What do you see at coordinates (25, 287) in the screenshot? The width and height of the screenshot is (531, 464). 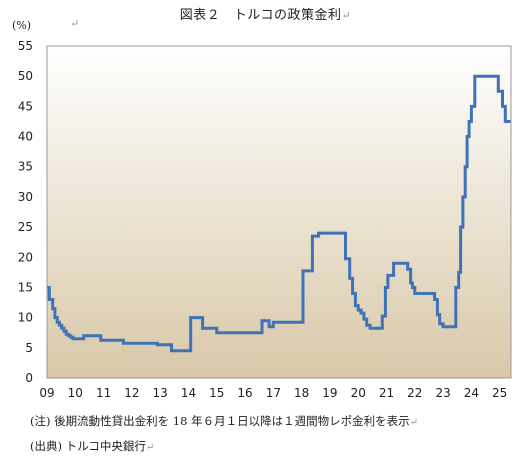 I see `y-tick-label: 15` at bounding box center [25, 287].